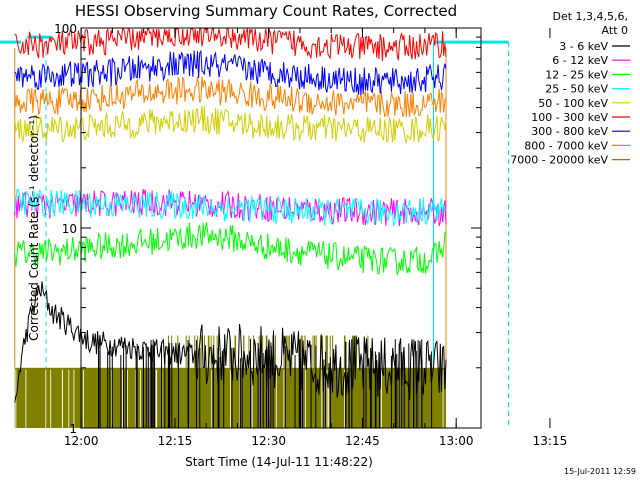  What do you see at coordinates (569, 117) in the screenshot?
I see `legend-label: 100 - 300 keV` at bounding box center [569, 117].